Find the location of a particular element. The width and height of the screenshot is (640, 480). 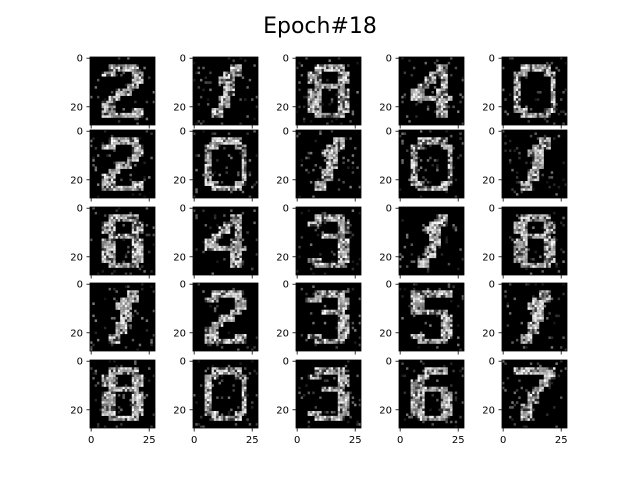

y-tick-label: 0 is located at coordinates (492, 59).